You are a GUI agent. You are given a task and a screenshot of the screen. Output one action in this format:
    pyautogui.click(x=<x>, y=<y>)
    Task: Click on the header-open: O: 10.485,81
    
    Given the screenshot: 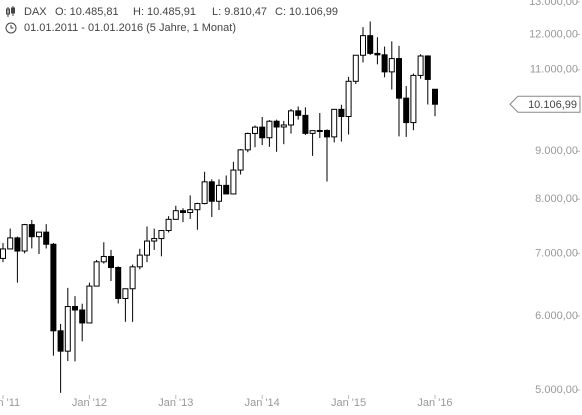 What is the action you would take?
    pyautogui.click(x=87, y=12)
    